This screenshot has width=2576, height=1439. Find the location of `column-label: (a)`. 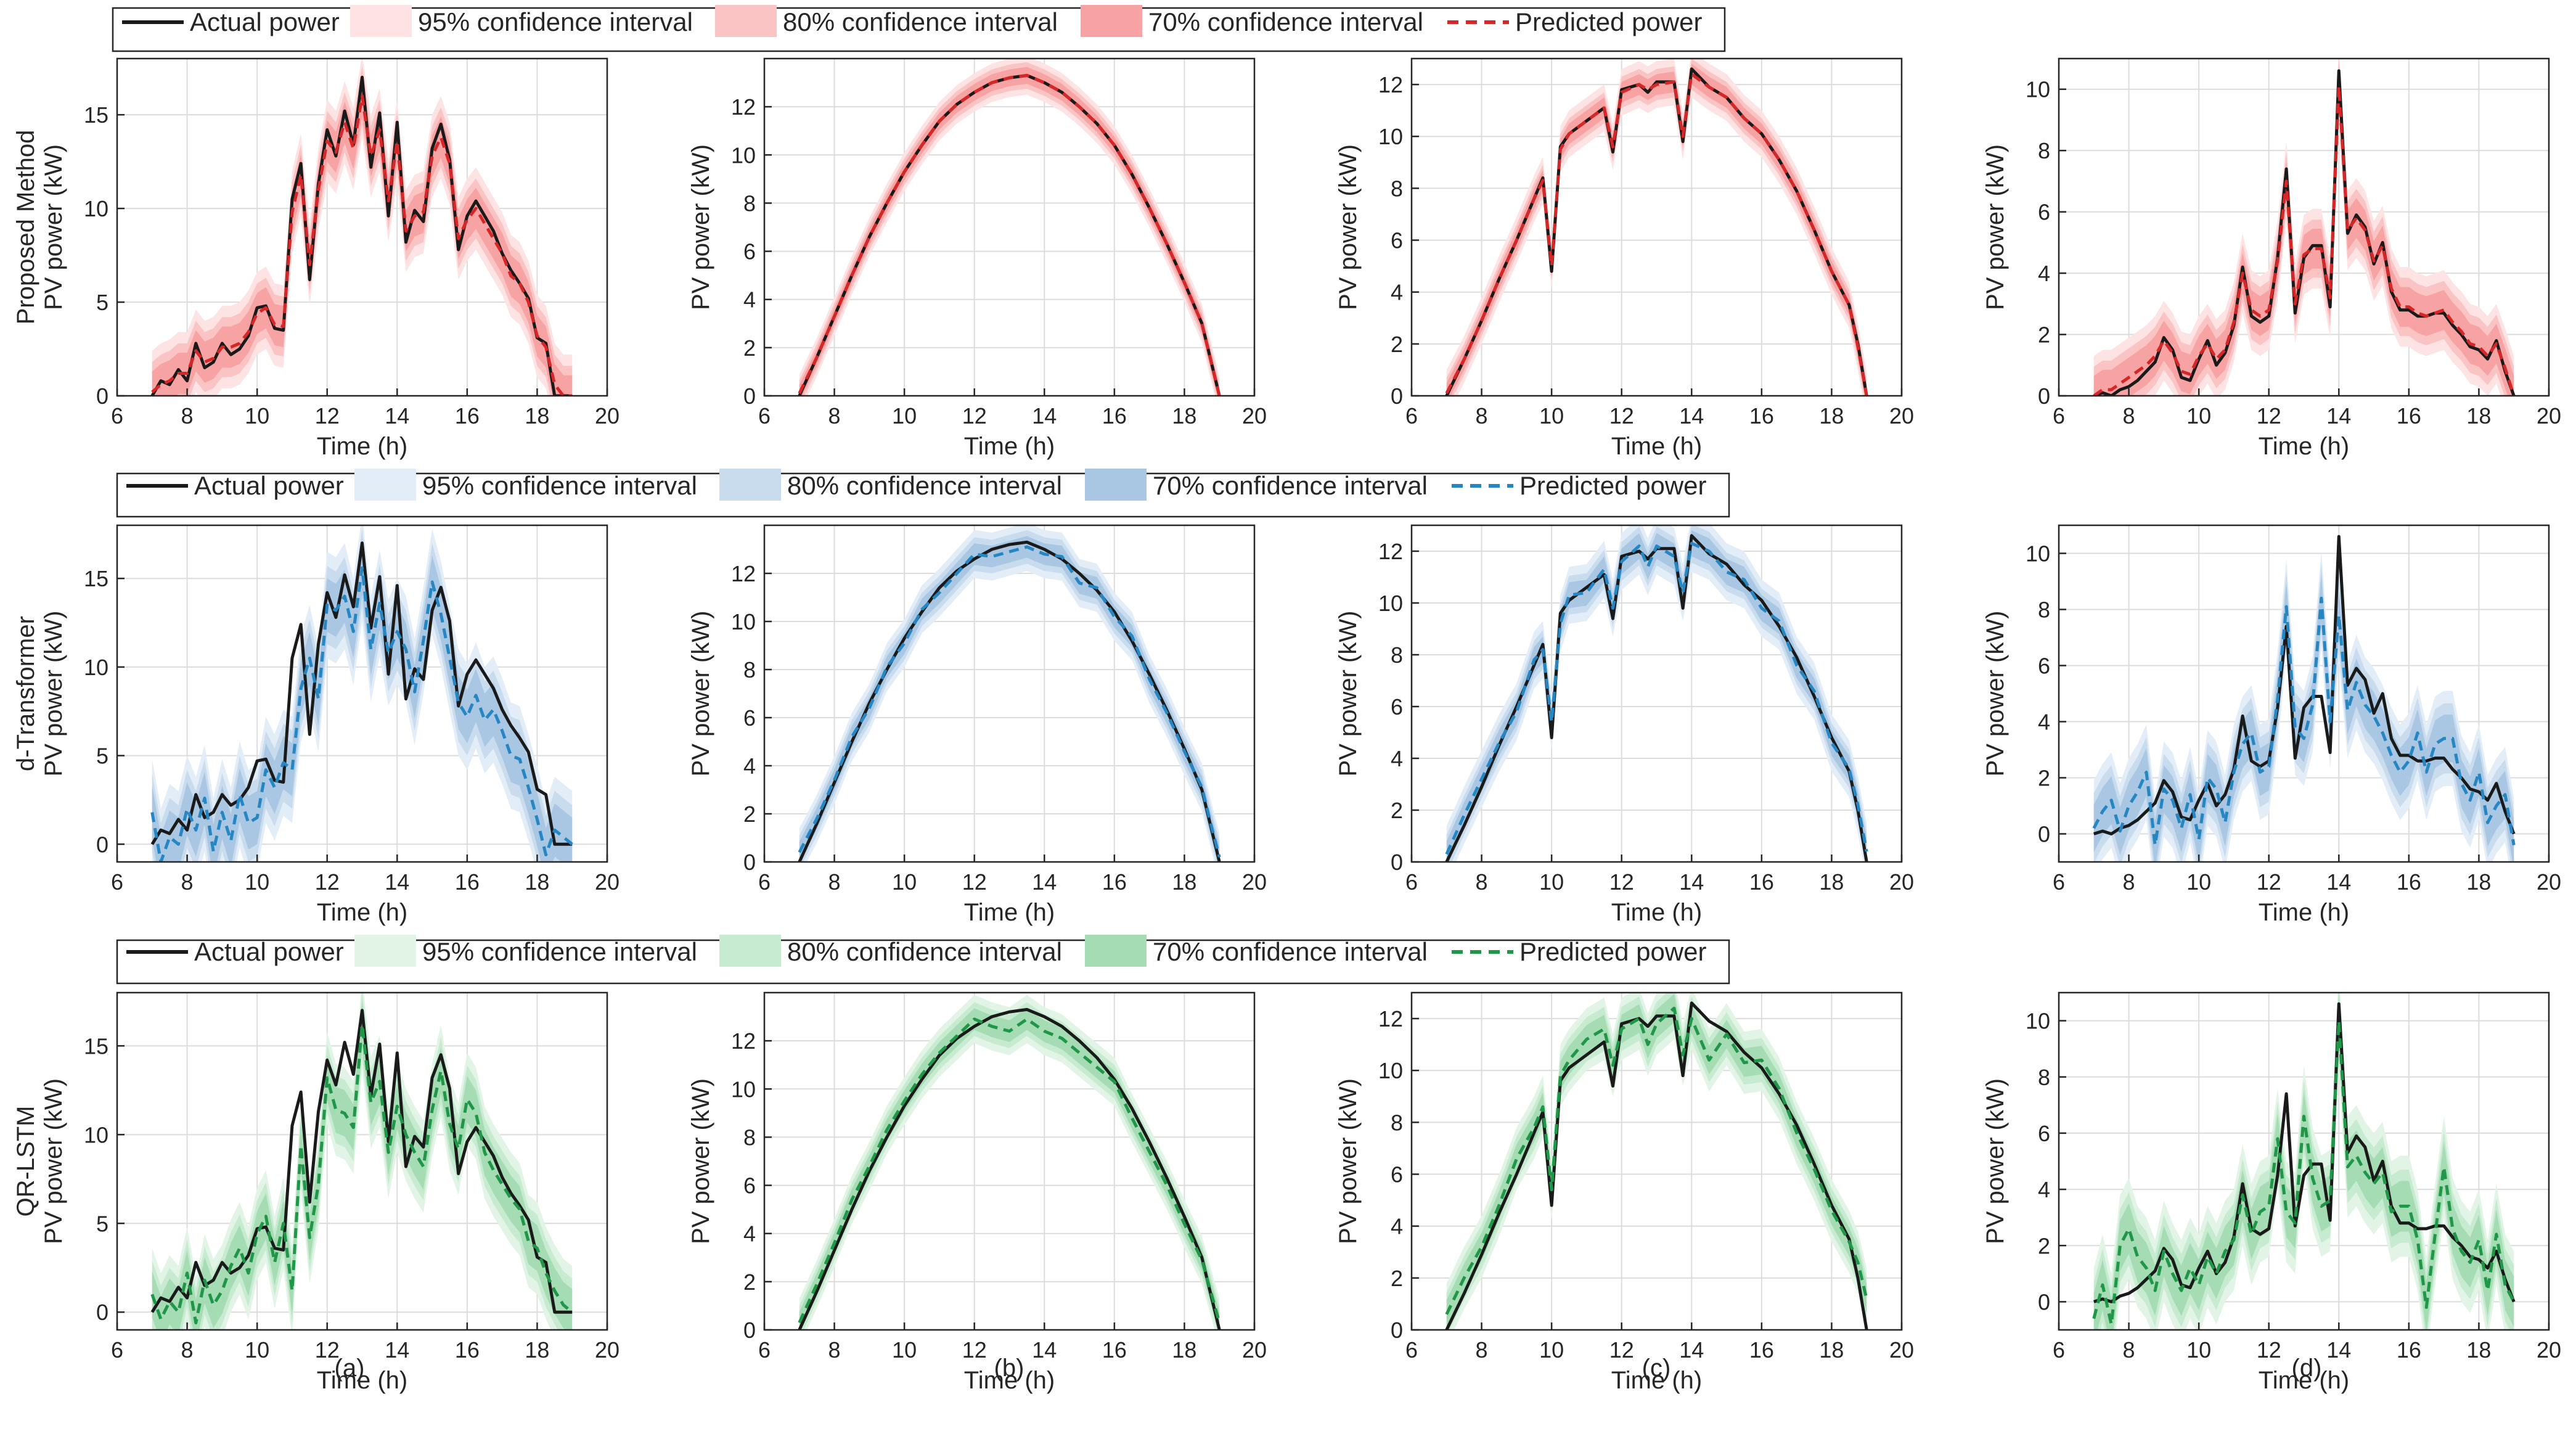

column-label: (a) is located at coordinates (350, 1368).